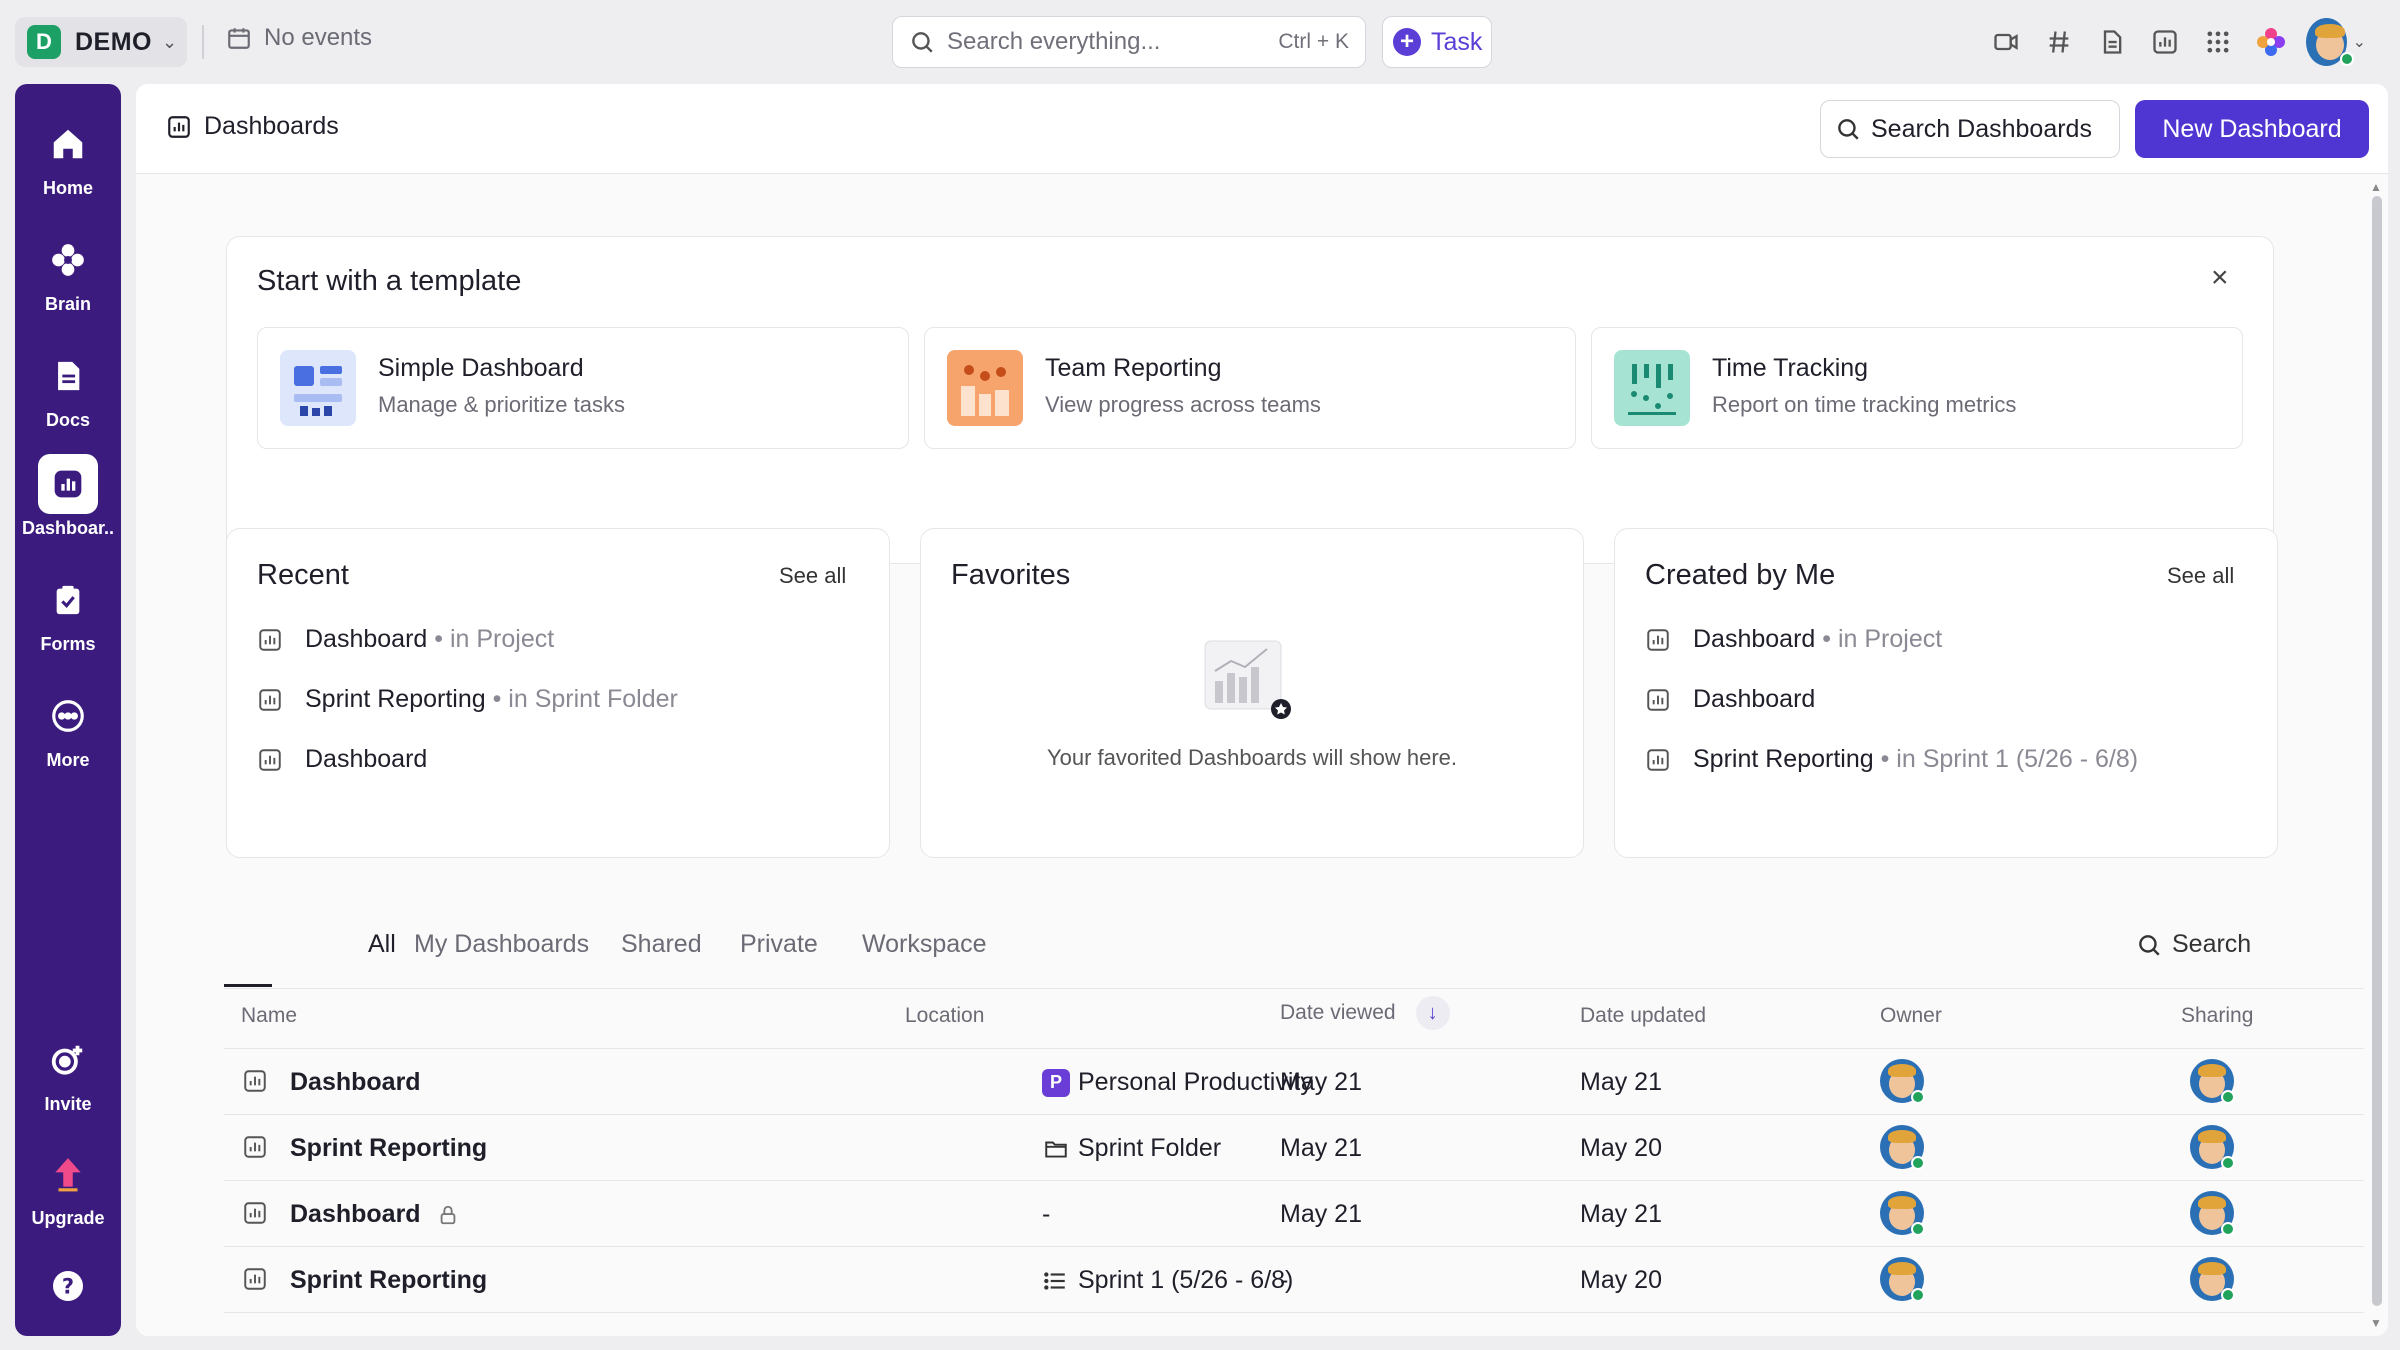  Describe the element at coordinates (2112, 42) in the screenshot. I see `document-icon` at that location.